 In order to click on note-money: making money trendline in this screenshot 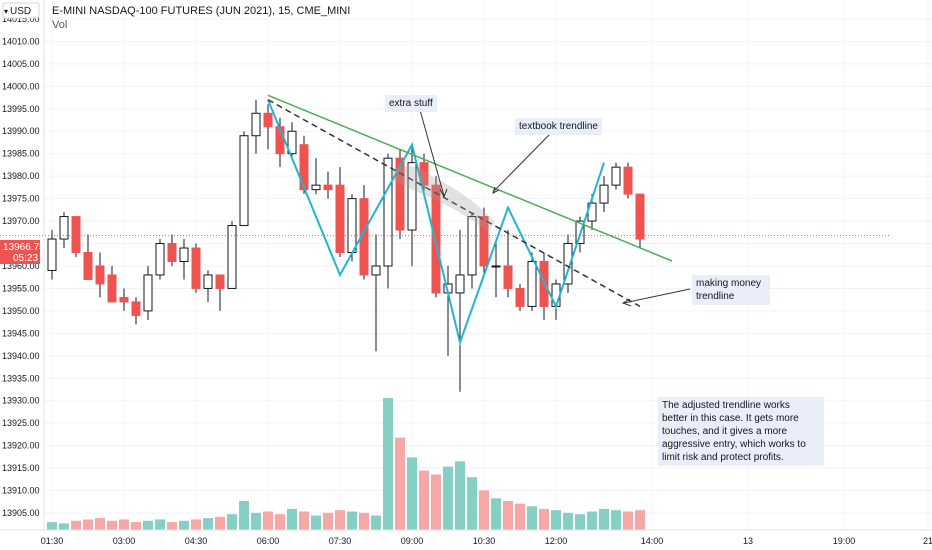, I will do `click(731, 290)`.